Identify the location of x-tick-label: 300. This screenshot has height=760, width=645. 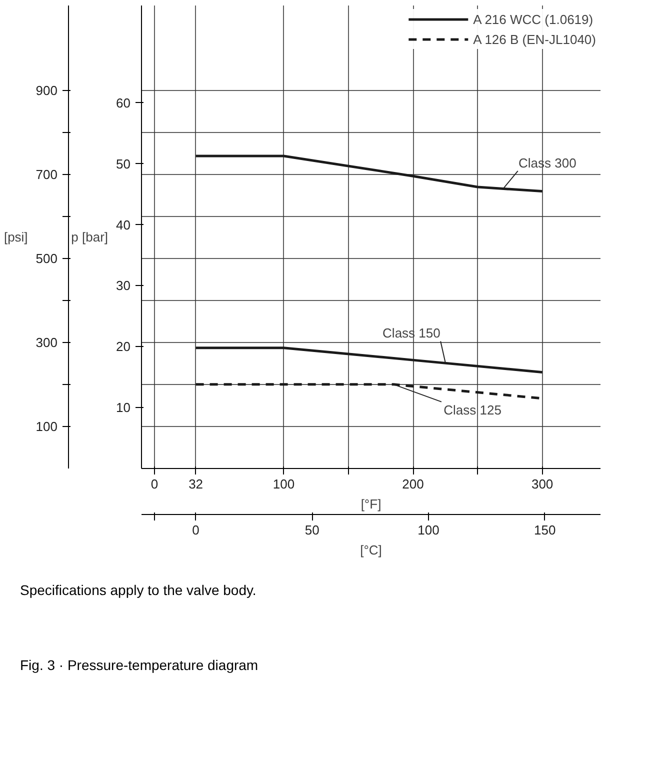
(542, 484).